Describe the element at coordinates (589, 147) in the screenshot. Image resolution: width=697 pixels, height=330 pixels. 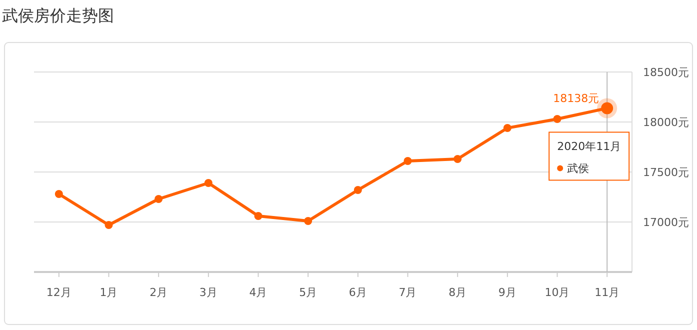
I see `annotation: 2020年11月` at that location.